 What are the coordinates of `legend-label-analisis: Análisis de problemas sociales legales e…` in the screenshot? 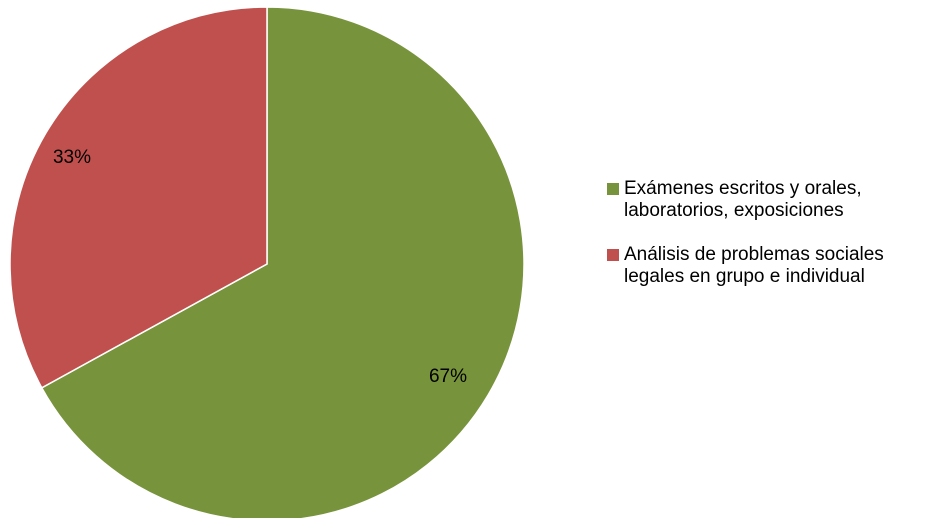 It's located at (754, 265).